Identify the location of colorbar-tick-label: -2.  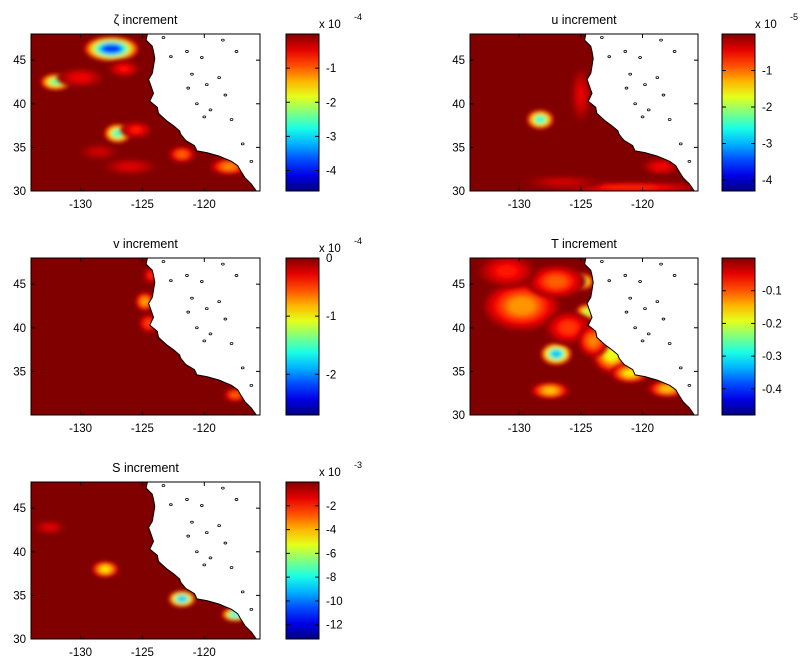
(767, 108).